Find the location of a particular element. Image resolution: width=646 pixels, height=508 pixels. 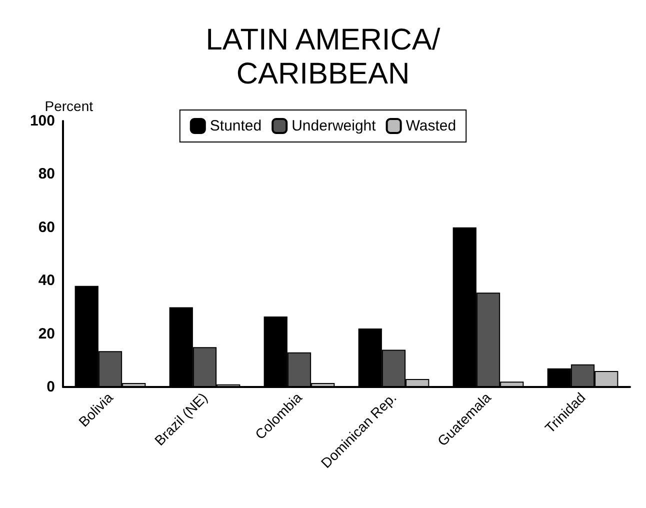

y-tick-label: 100 is located at coordinates (42, 121).